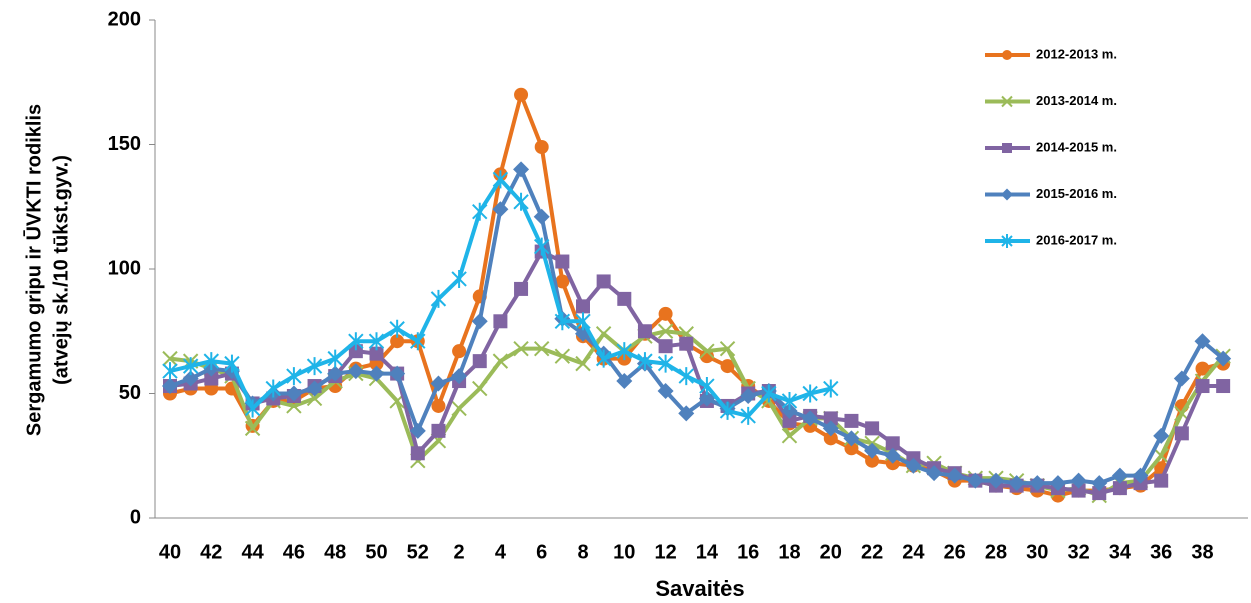 Image resolution: width=1251 pixels, height=603 pixels. I want to click on y-axis-title: (atvejų sk./10 tūkst.gyv.), so click(61, 270).